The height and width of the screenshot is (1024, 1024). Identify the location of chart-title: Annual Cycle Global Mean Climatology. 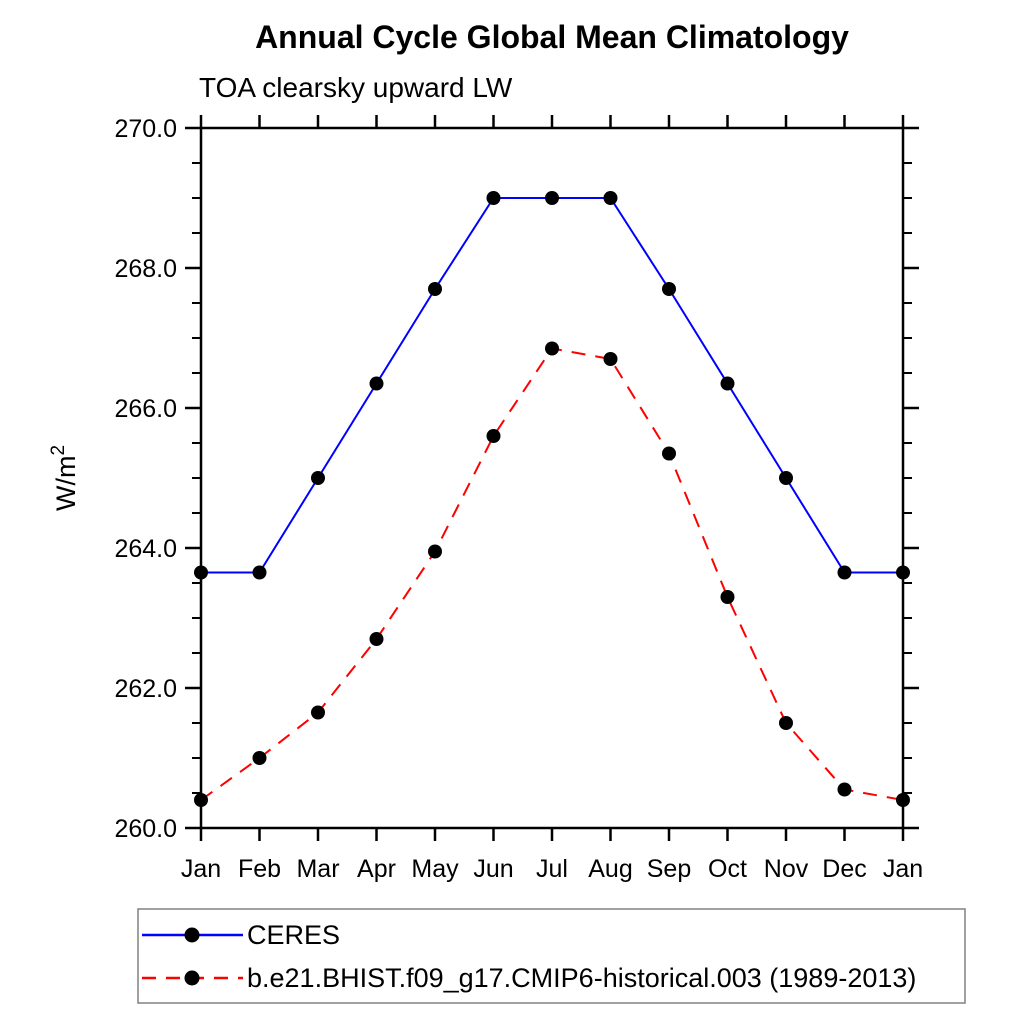
(552, 37).